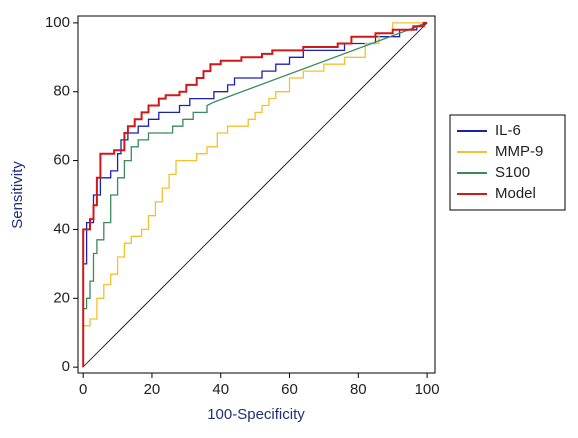 This screenshot has width=578, height=438. Describe the element at coordinates (358, 389) in the screenshot. I see `x-tick-label: 80` at that location.